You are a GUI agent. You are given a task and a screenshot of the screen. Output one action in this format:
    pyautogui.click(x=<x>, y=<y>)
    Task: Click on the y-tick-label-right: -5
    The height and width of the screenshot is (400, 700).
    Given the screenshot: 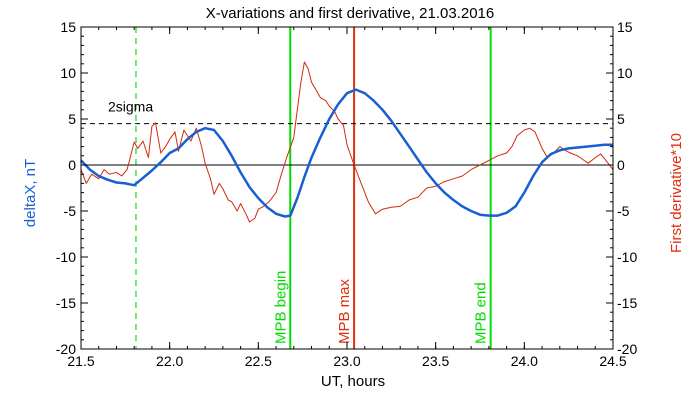 What is the action you would take?
    pyautogui.click(x=623, y=211)
    